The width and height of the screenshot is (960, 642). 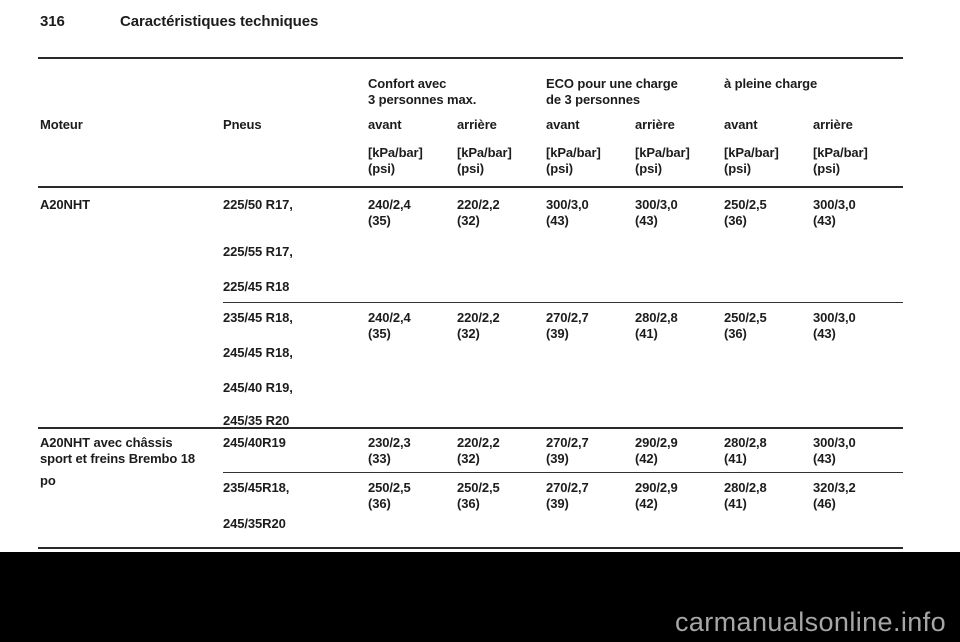 I want to click on group-header-fullload-line1: à pleine charge, so click(x=771, y=83).